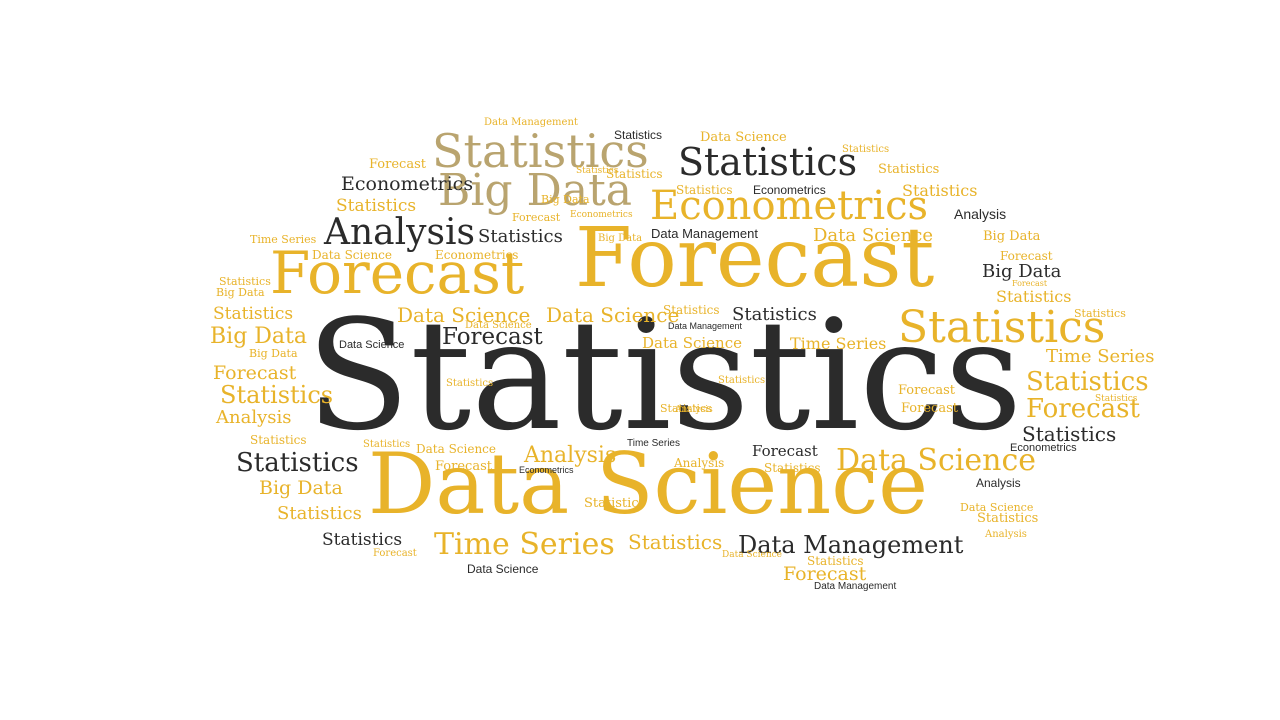 The width and height of the screenshot is (1280, 720). What do you see at coordinates (620, 239) in the screenshot?
I see `word-big-data-tiny-center: Big Data` at bounding box center [620, 239].